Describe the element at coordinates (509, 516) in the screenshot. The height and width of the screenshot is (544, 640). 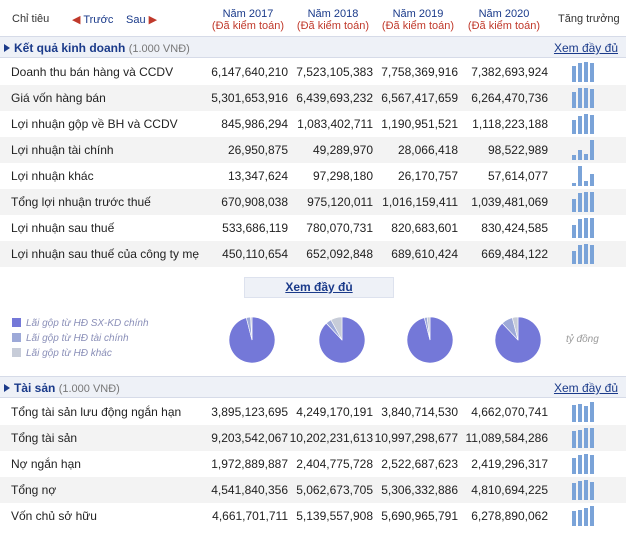
I see `row-value: 6,278,890,062` at that location.